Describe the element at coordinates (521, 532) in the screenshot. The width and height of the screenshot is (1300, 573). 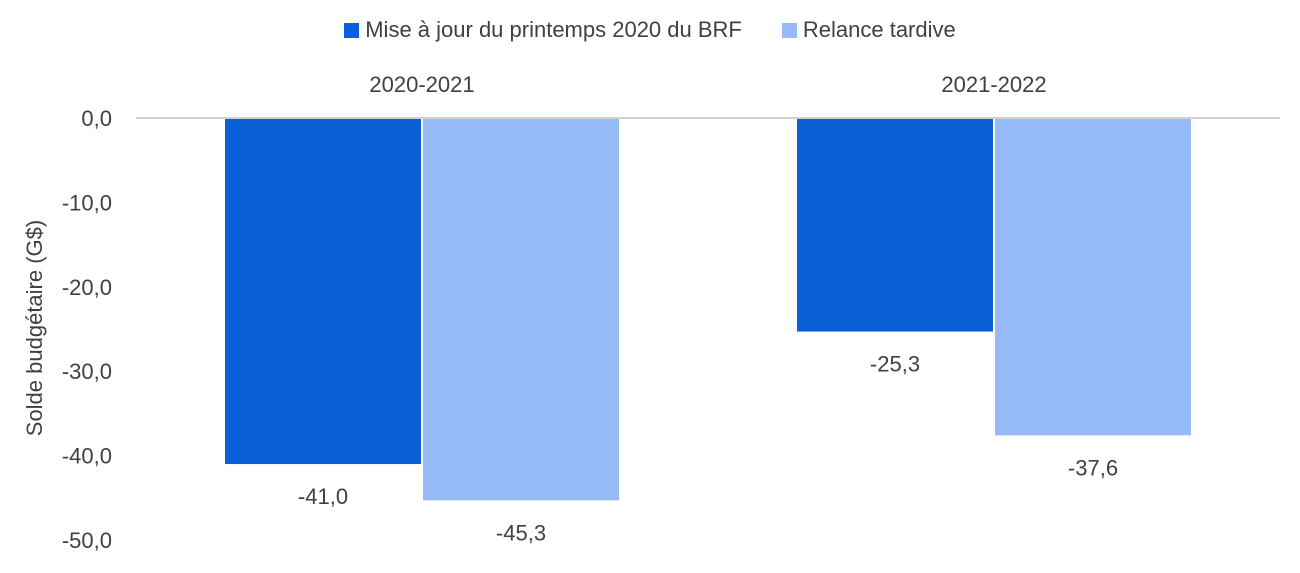
I see `data-label: -45,3` at that location.